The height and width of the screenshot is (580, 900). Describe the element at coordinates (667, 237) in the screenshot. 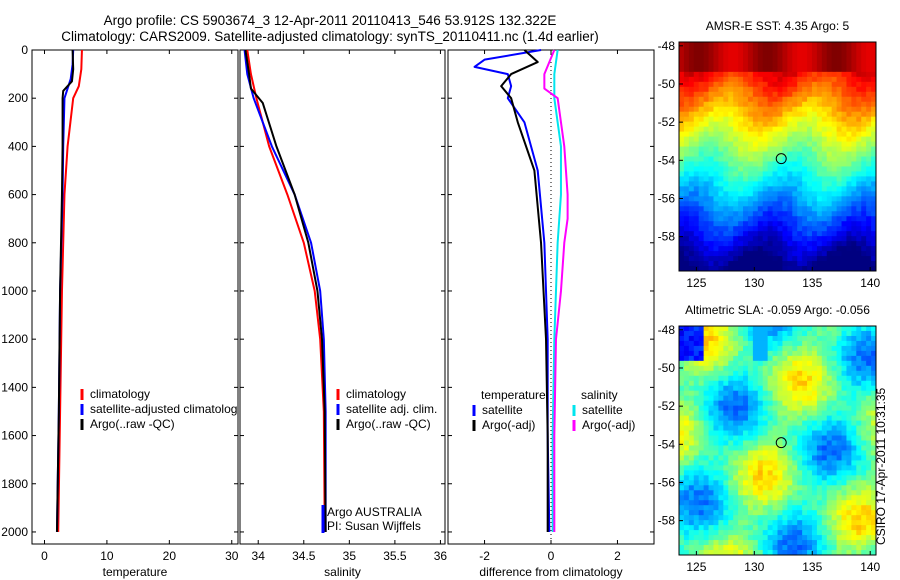

I see `sst-map-ytick-label: -58` at that location.